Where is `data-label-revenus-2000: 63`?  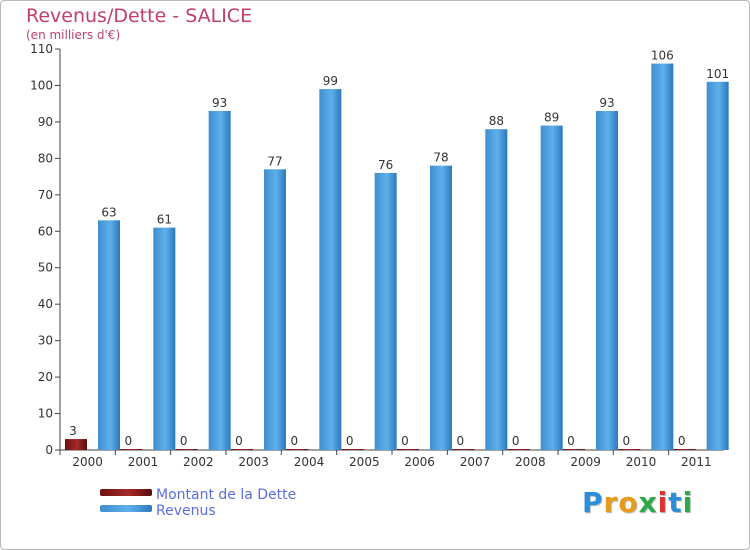
data-label-revenus-2000: 63 is located at coordinates (108, 212).